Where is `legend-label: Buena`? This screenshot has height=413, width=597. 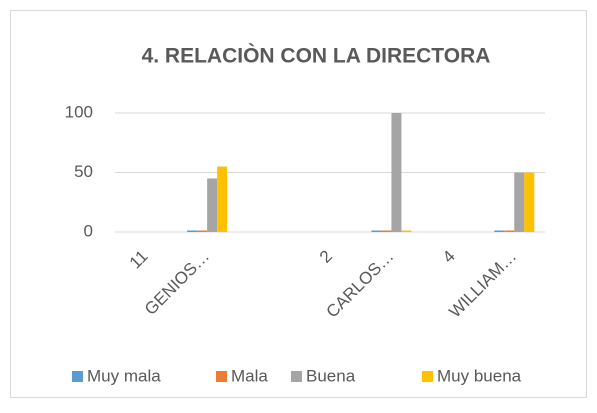
legend-label: Buena is located at coordinates (331, 375).